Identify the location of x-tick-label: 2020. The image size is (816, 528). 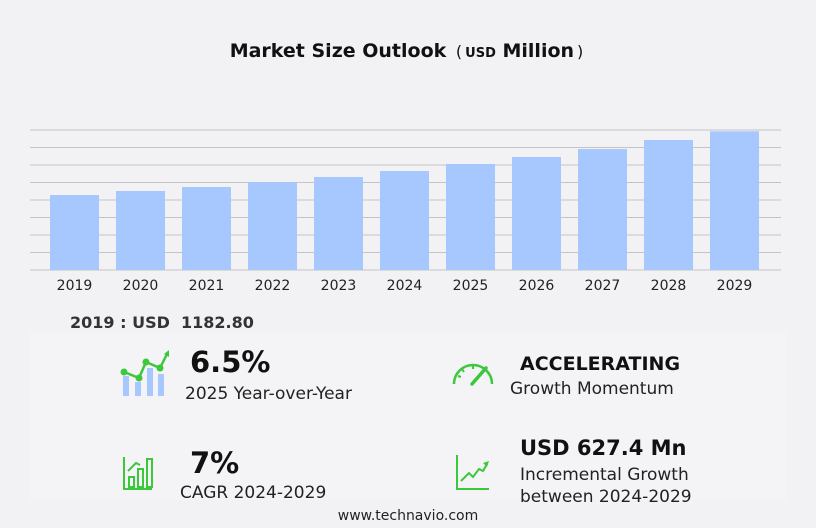
(141, 286).